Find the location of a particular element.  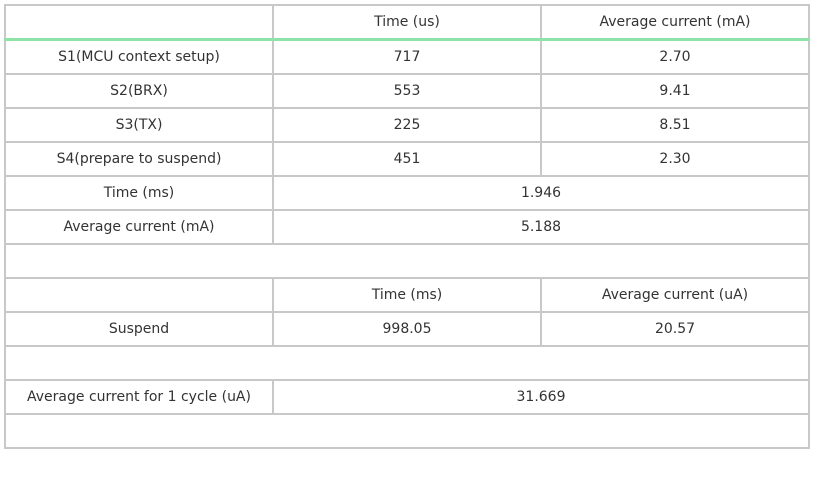

state-time-cell: 717 is located at coordinates (407, 56).